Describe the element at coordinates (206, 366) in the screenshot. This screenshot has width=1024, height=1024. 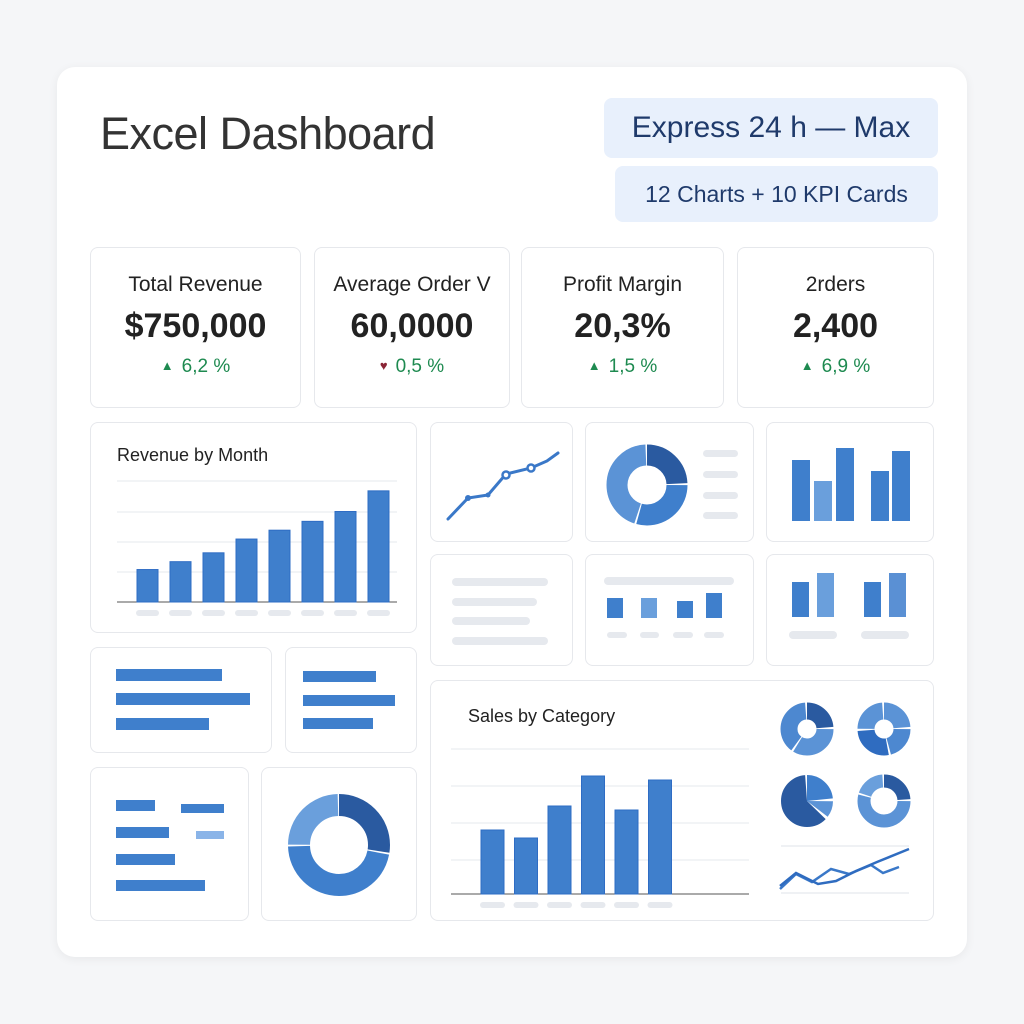
I see `kpi-change-value: 6,2 %` at that location.